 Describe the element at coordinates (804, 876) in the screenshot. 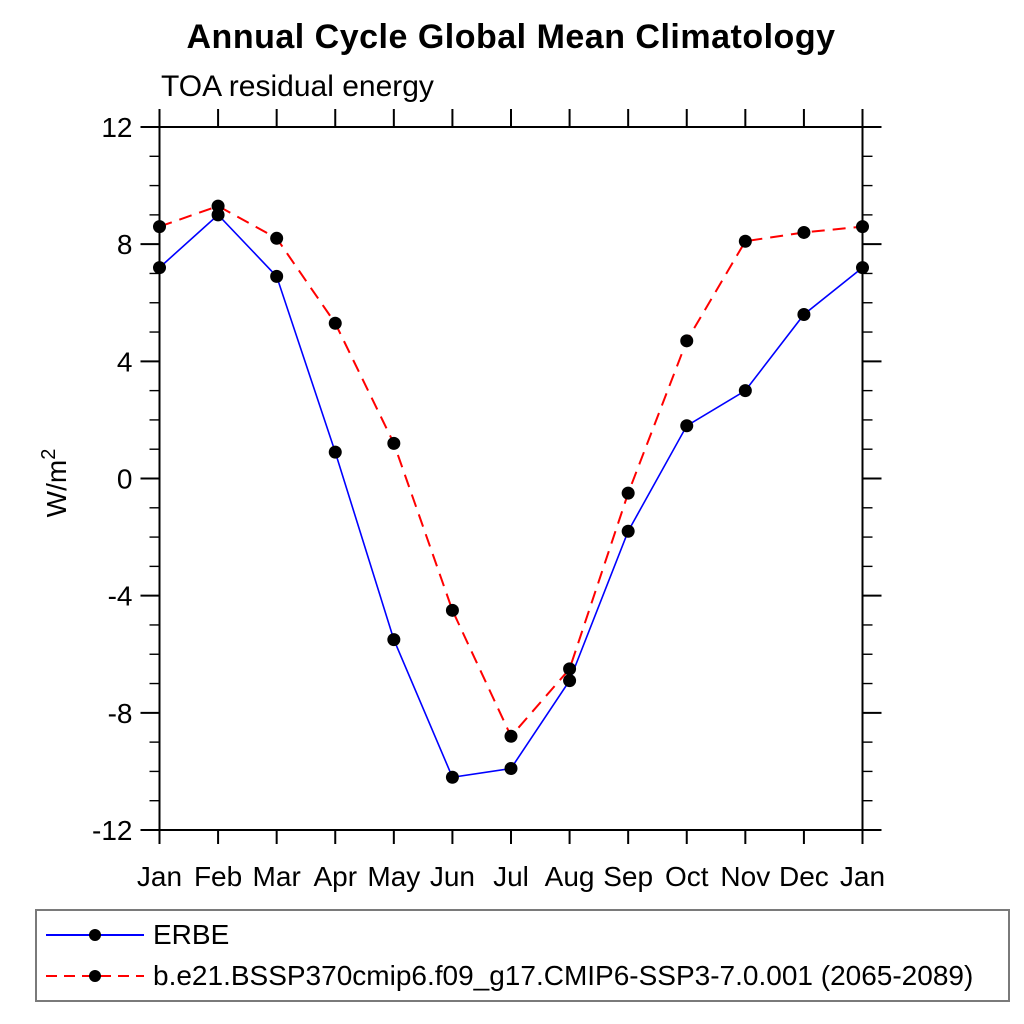

I see `x-tick-label: Dec` at that location.